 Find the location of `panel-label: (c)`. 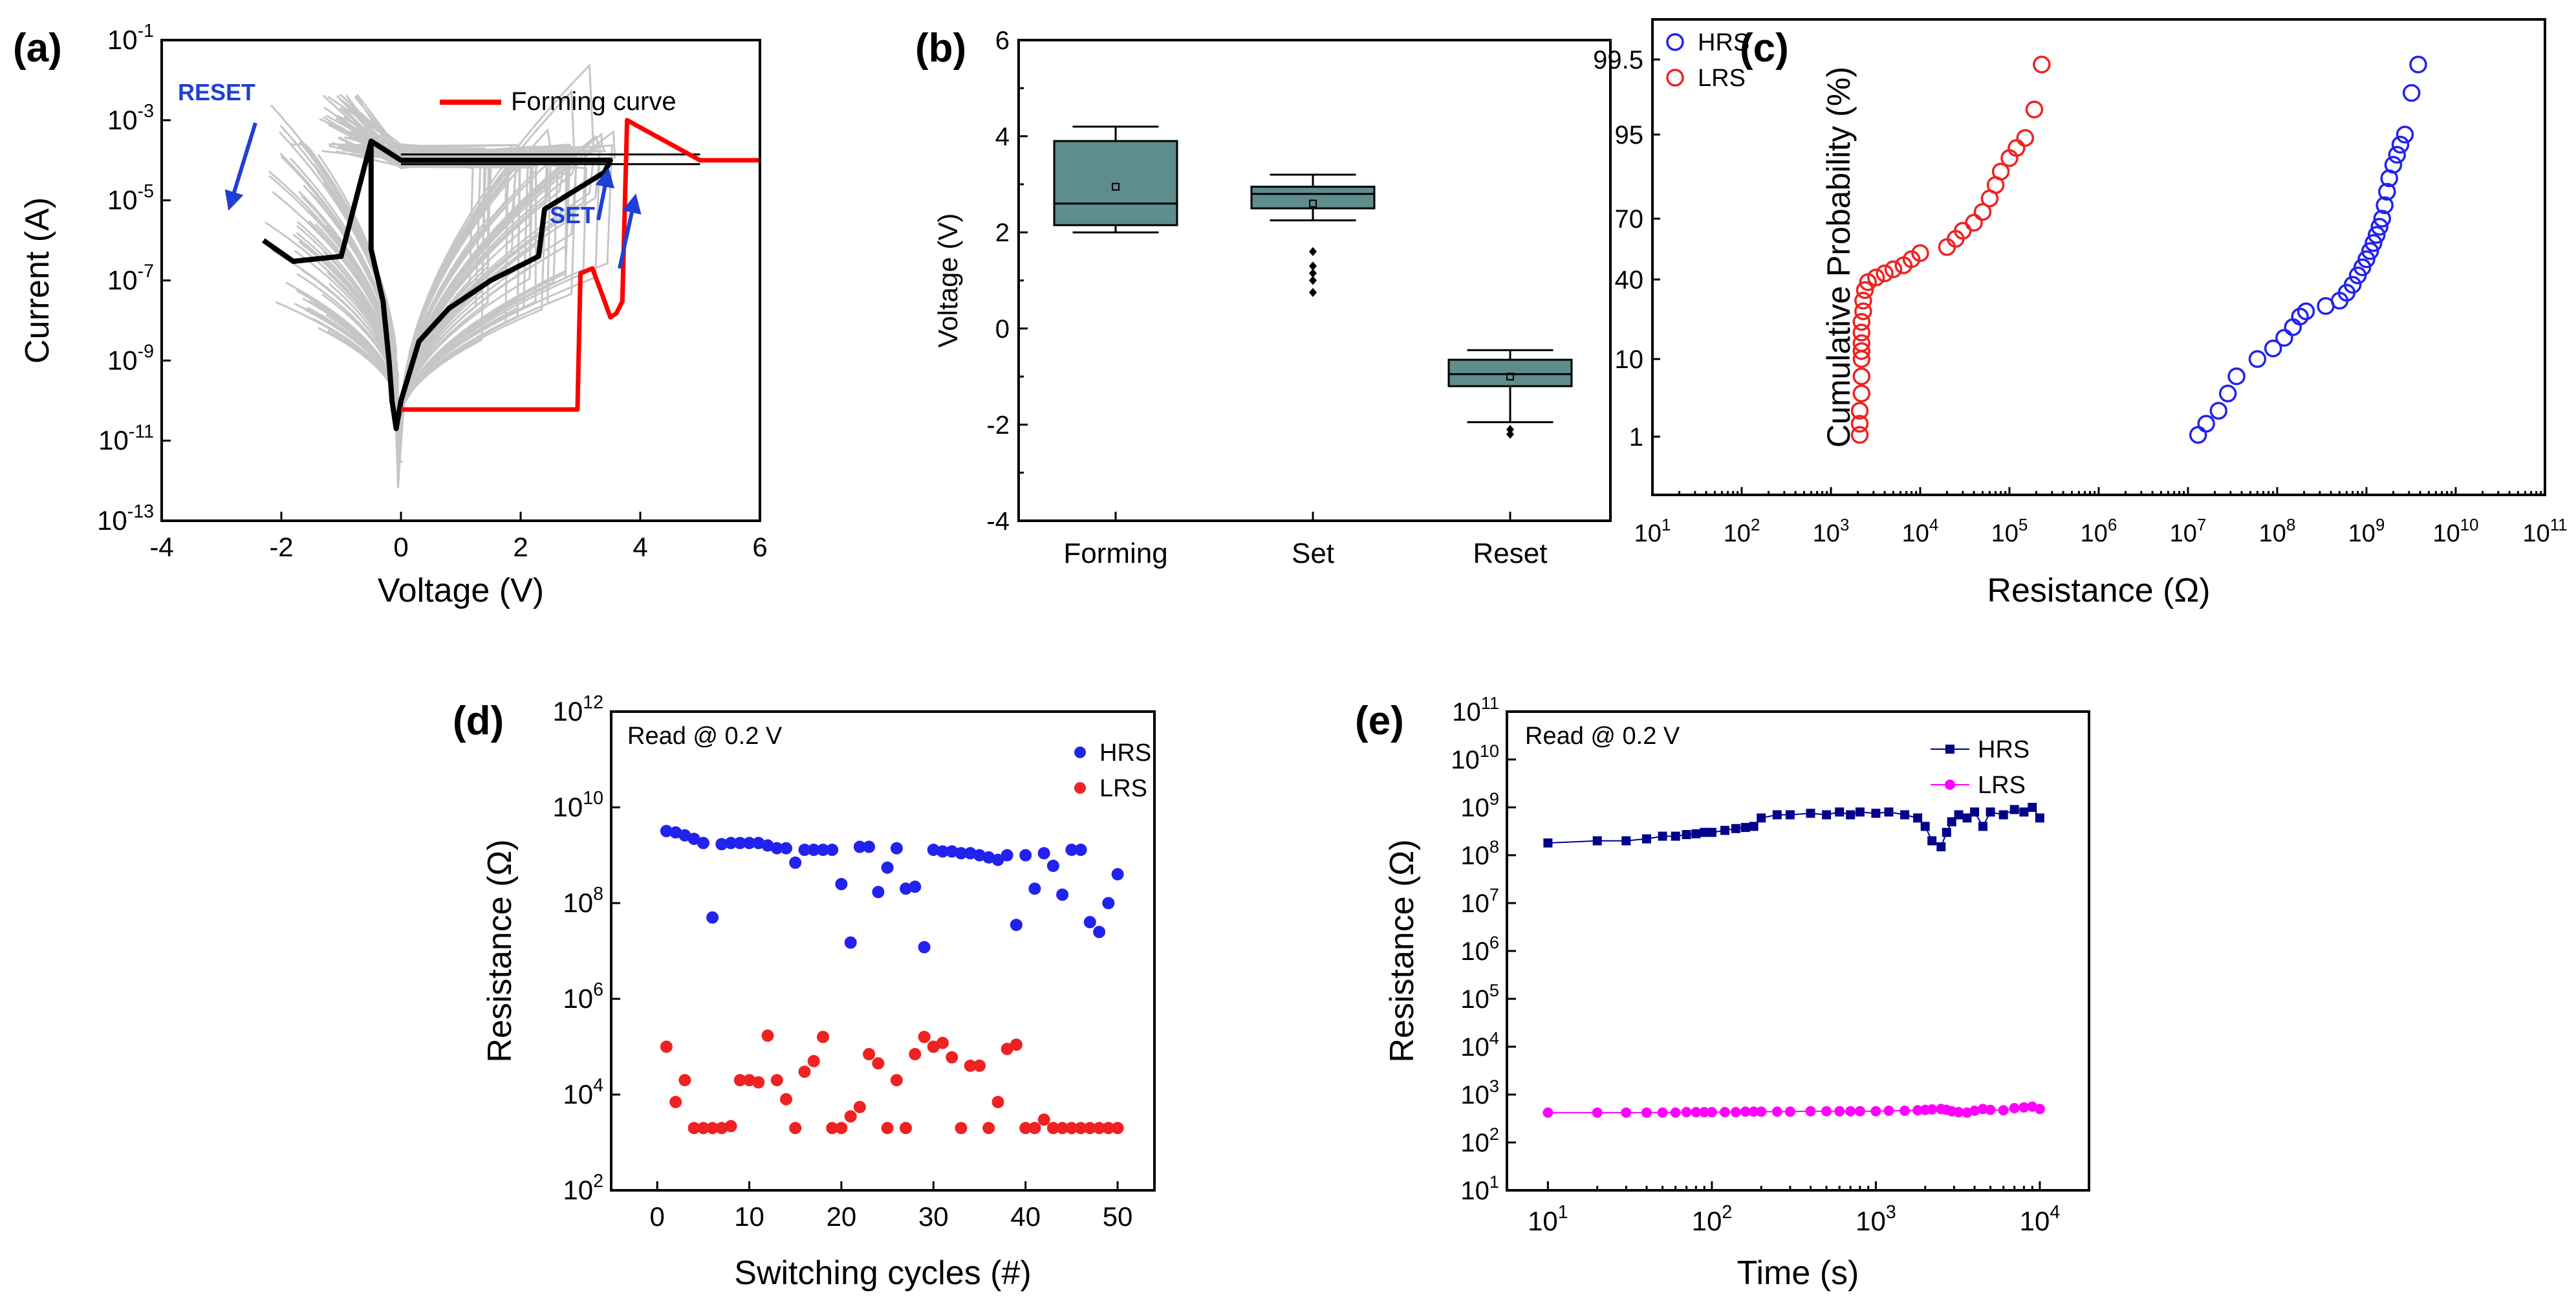

panel-label: (c) is located at coordinates (1764, 48).